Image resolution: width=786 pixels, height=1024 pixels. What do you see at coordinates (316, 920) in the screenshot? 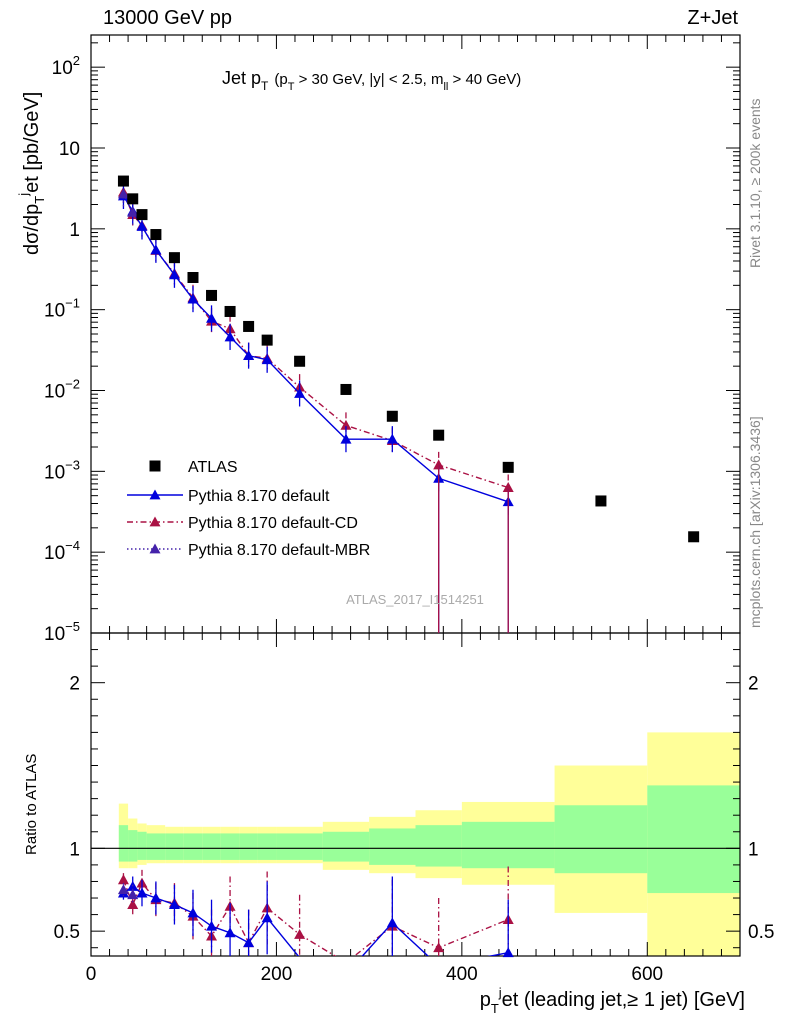
I see `mc-line-ratio` at bounding box center [316, 920].